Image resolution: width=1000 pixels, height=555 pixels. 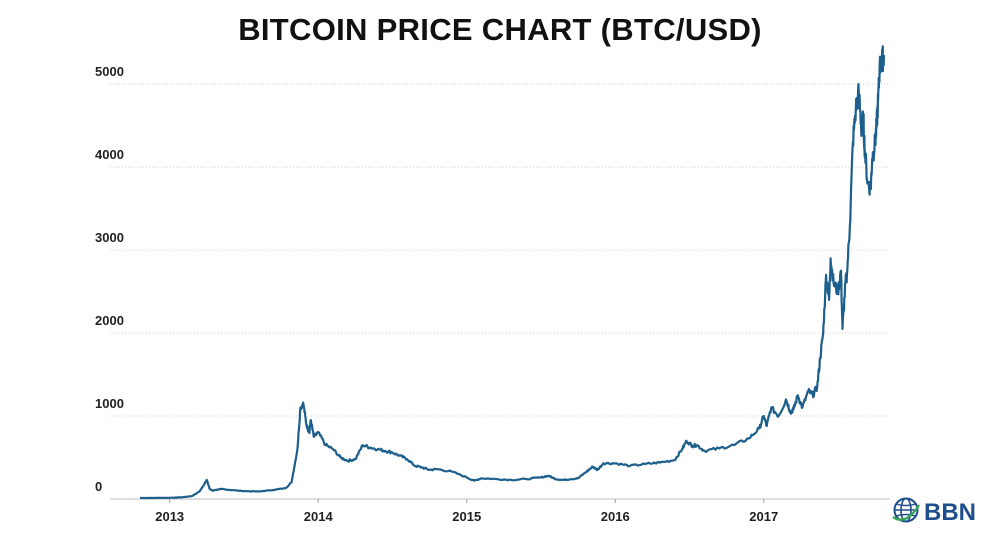 I want to click on bbn-logo: BBN, so click(x=934, y=512).